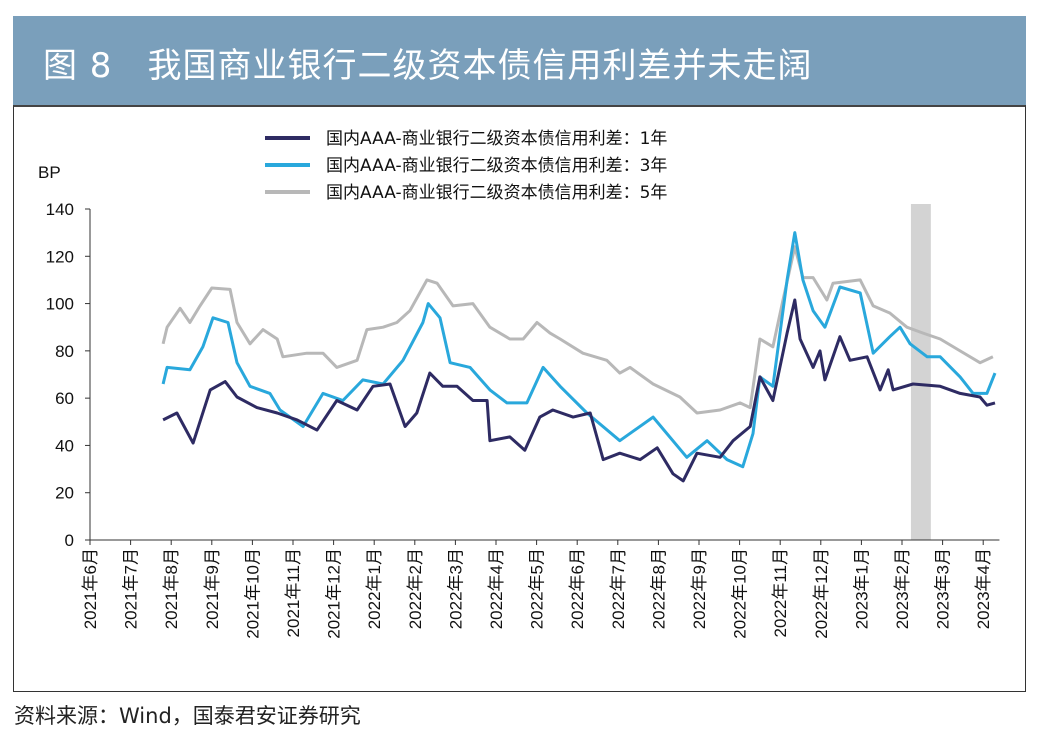 Image resolution: width=1039 pixels, height=743 pixels. I want to click on x-tick-label: 2021年12月, so click(334, 593).